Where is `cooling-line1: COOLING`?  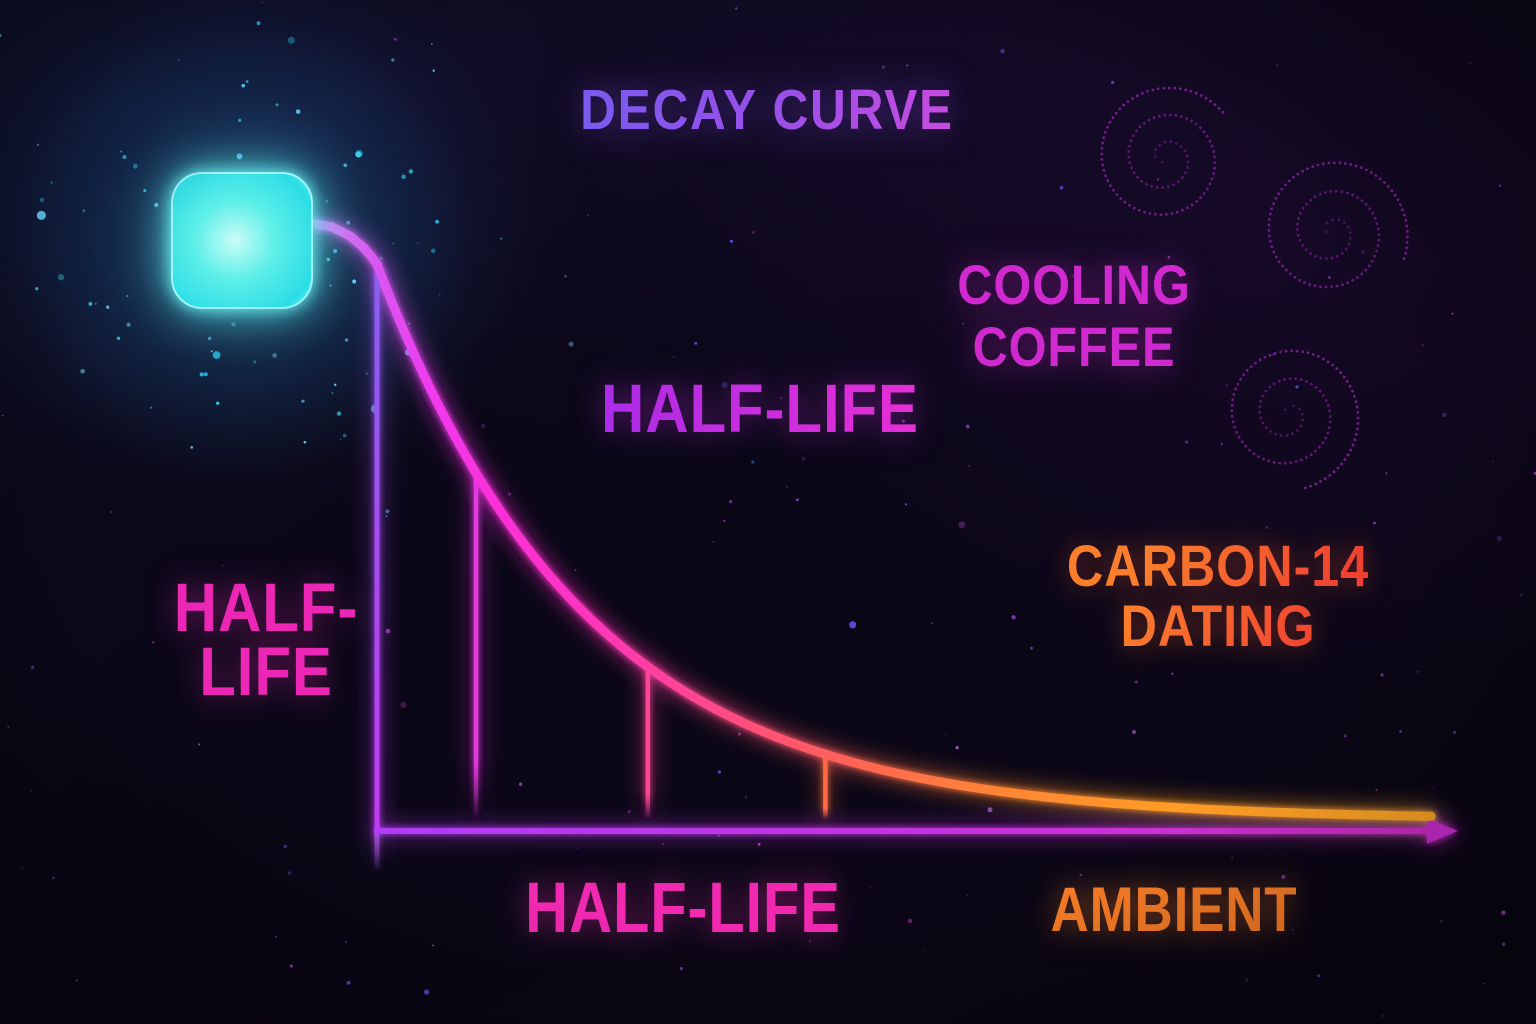 cooling-line1: COOLING is located at coordinates (1074, 284).